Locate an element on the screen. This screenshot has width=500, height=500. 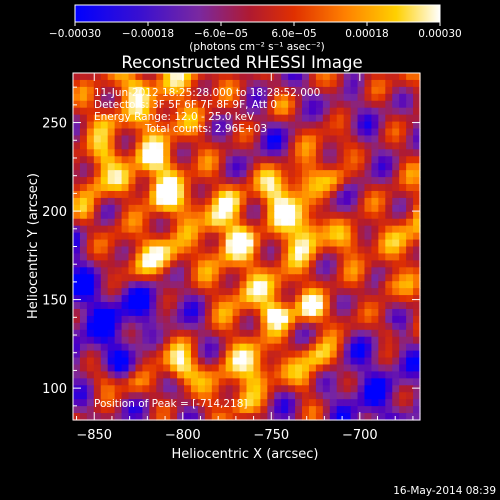
colorbar-tick-label: −0.00030 is located at coordinates (75, 34).